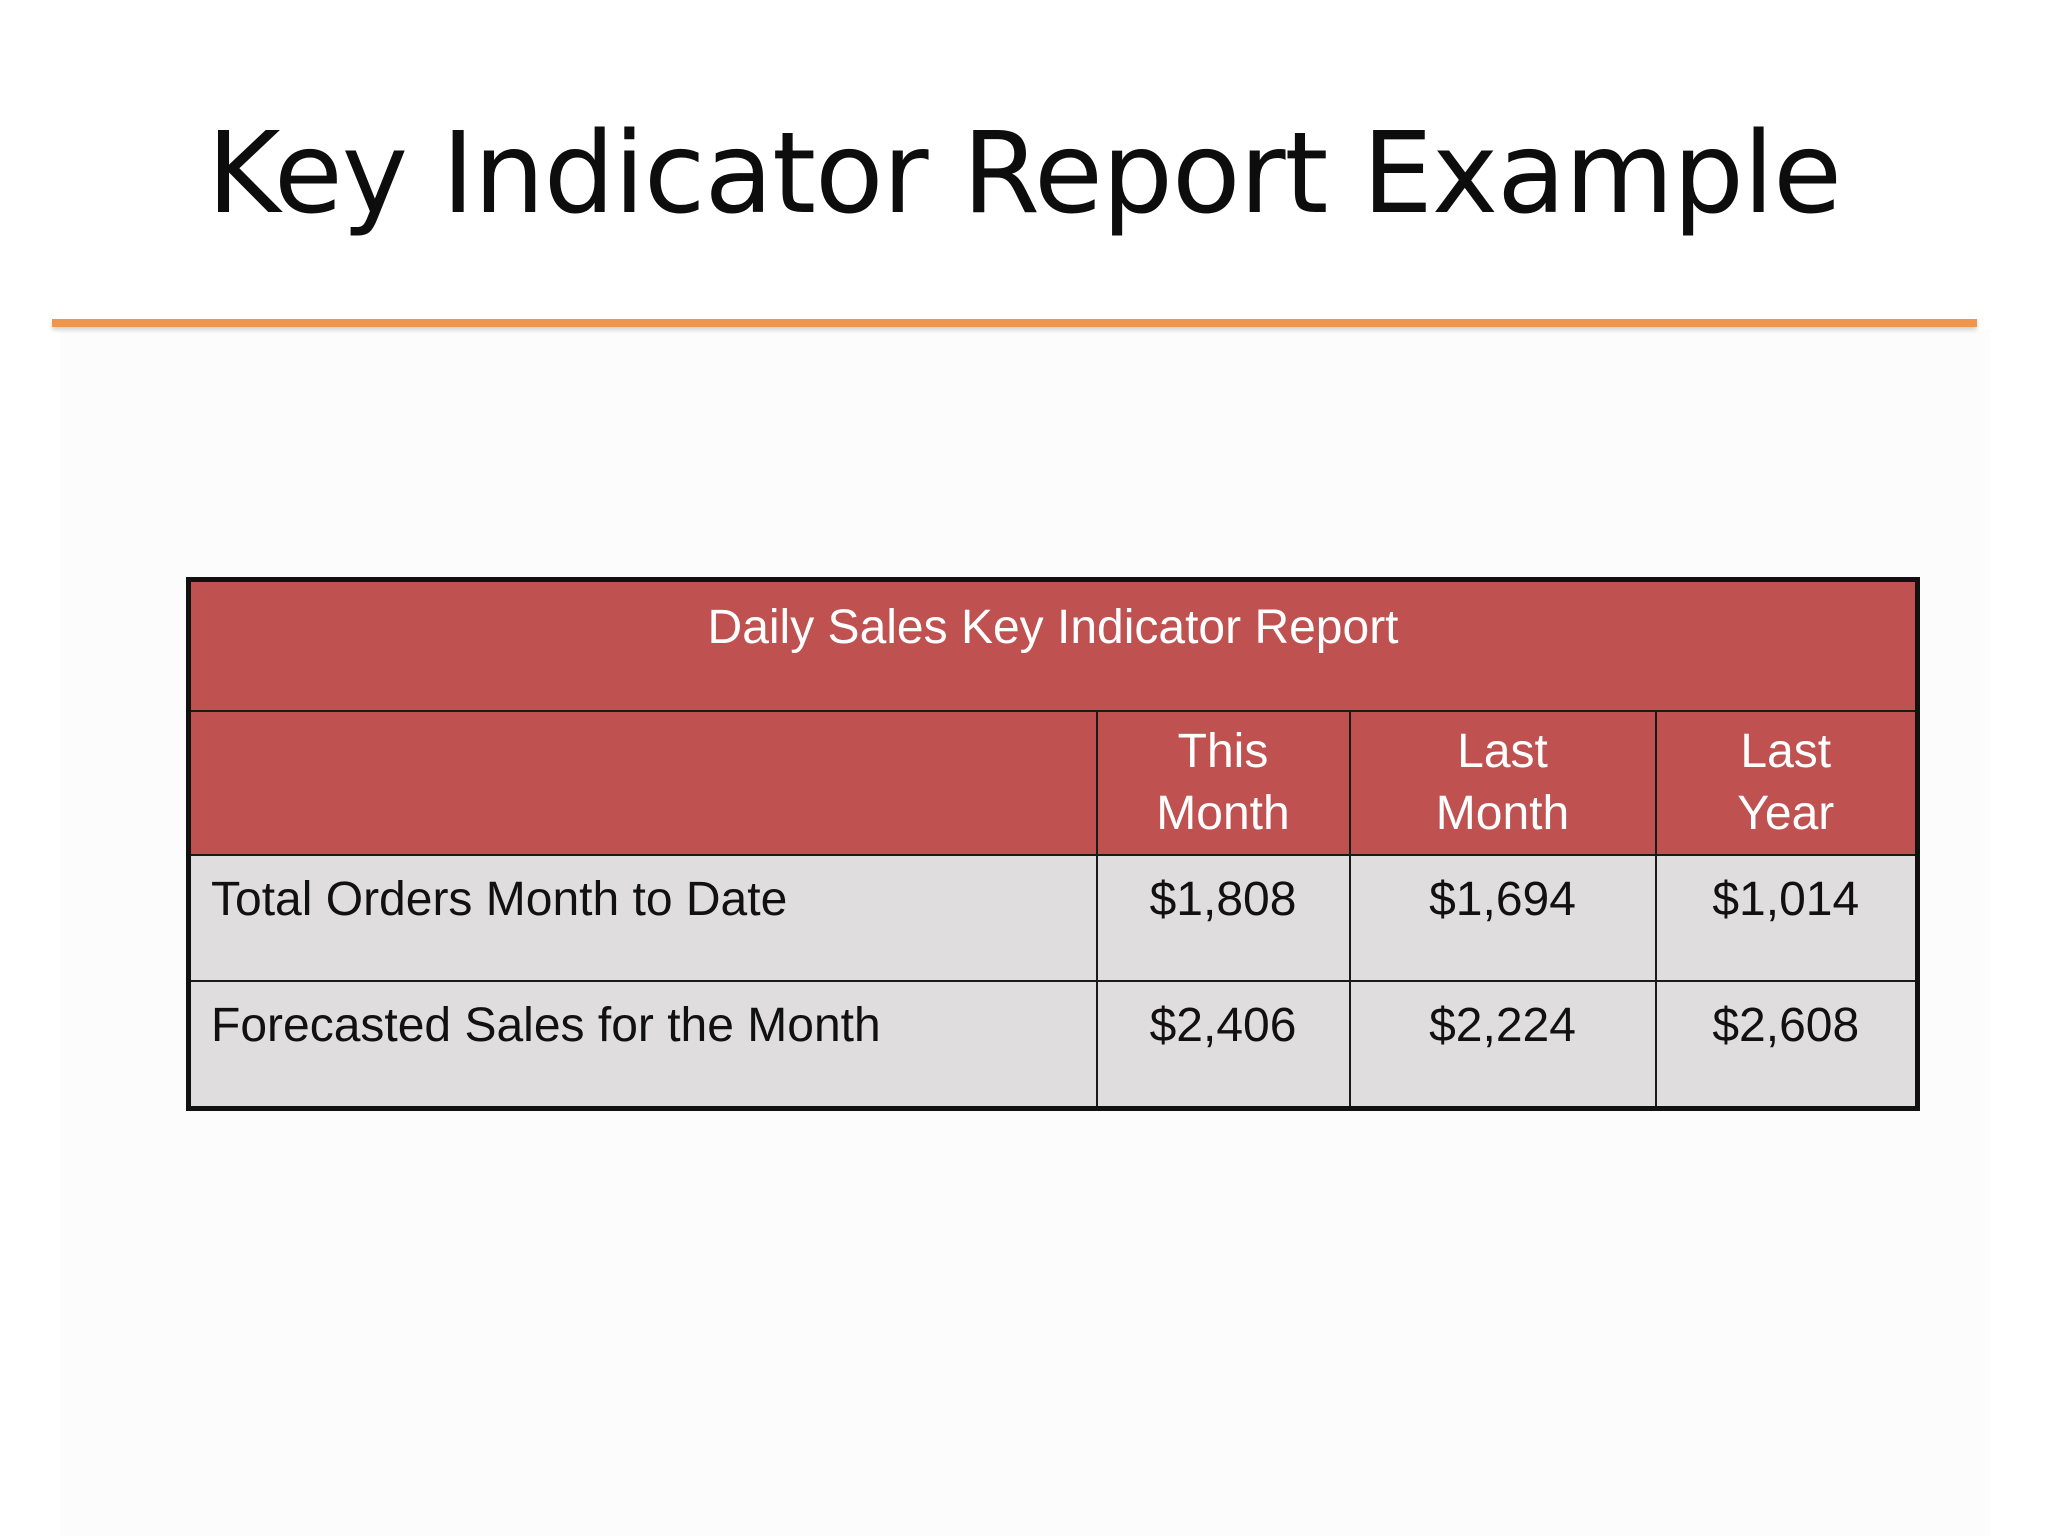  I want to click on empty-header-cell, so click(642, 783).